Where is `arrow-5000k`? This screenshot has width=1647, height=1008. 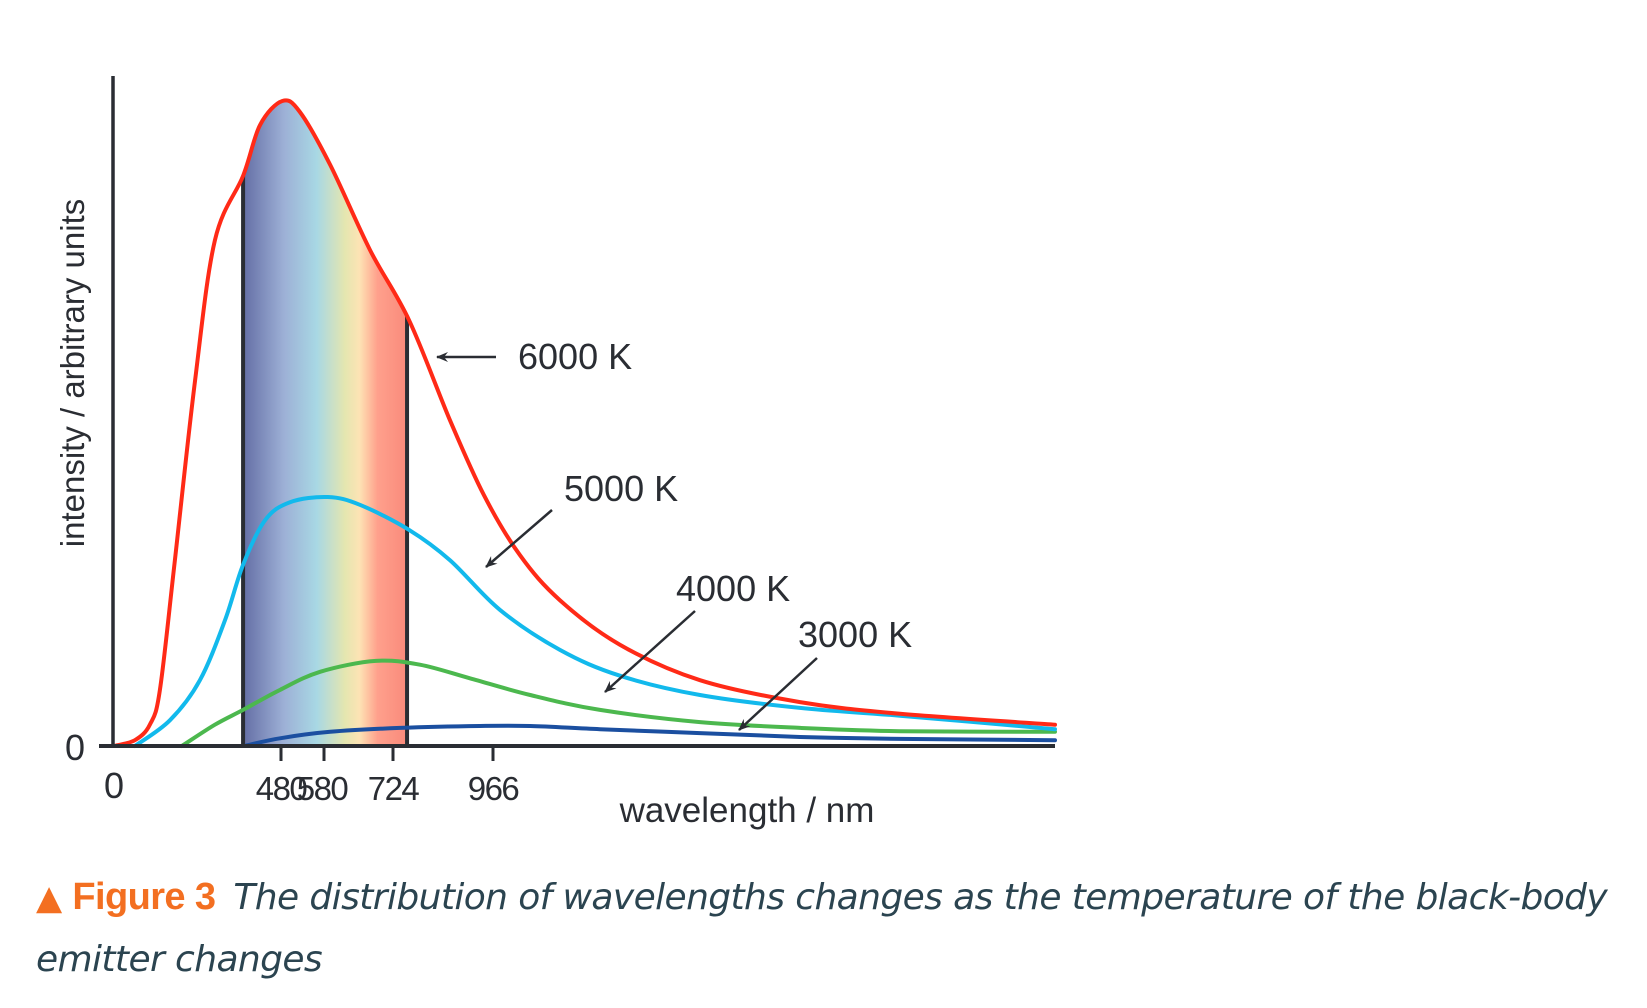 arrow-5000k is located at coordinates (519, 538).